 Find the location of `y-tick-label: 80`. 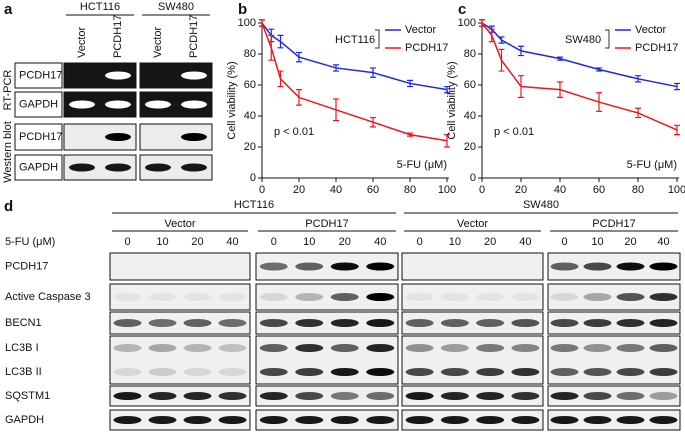

y-tick-label: 80 is located at coordinates (250, 54).